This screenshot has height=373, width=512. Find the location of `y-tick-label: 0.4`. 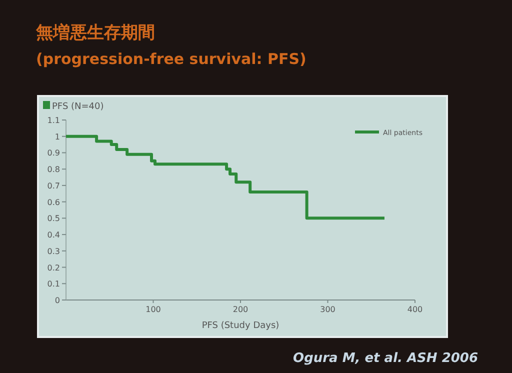

y-tick-label: 0.4 is located at coordinates (53, 235).